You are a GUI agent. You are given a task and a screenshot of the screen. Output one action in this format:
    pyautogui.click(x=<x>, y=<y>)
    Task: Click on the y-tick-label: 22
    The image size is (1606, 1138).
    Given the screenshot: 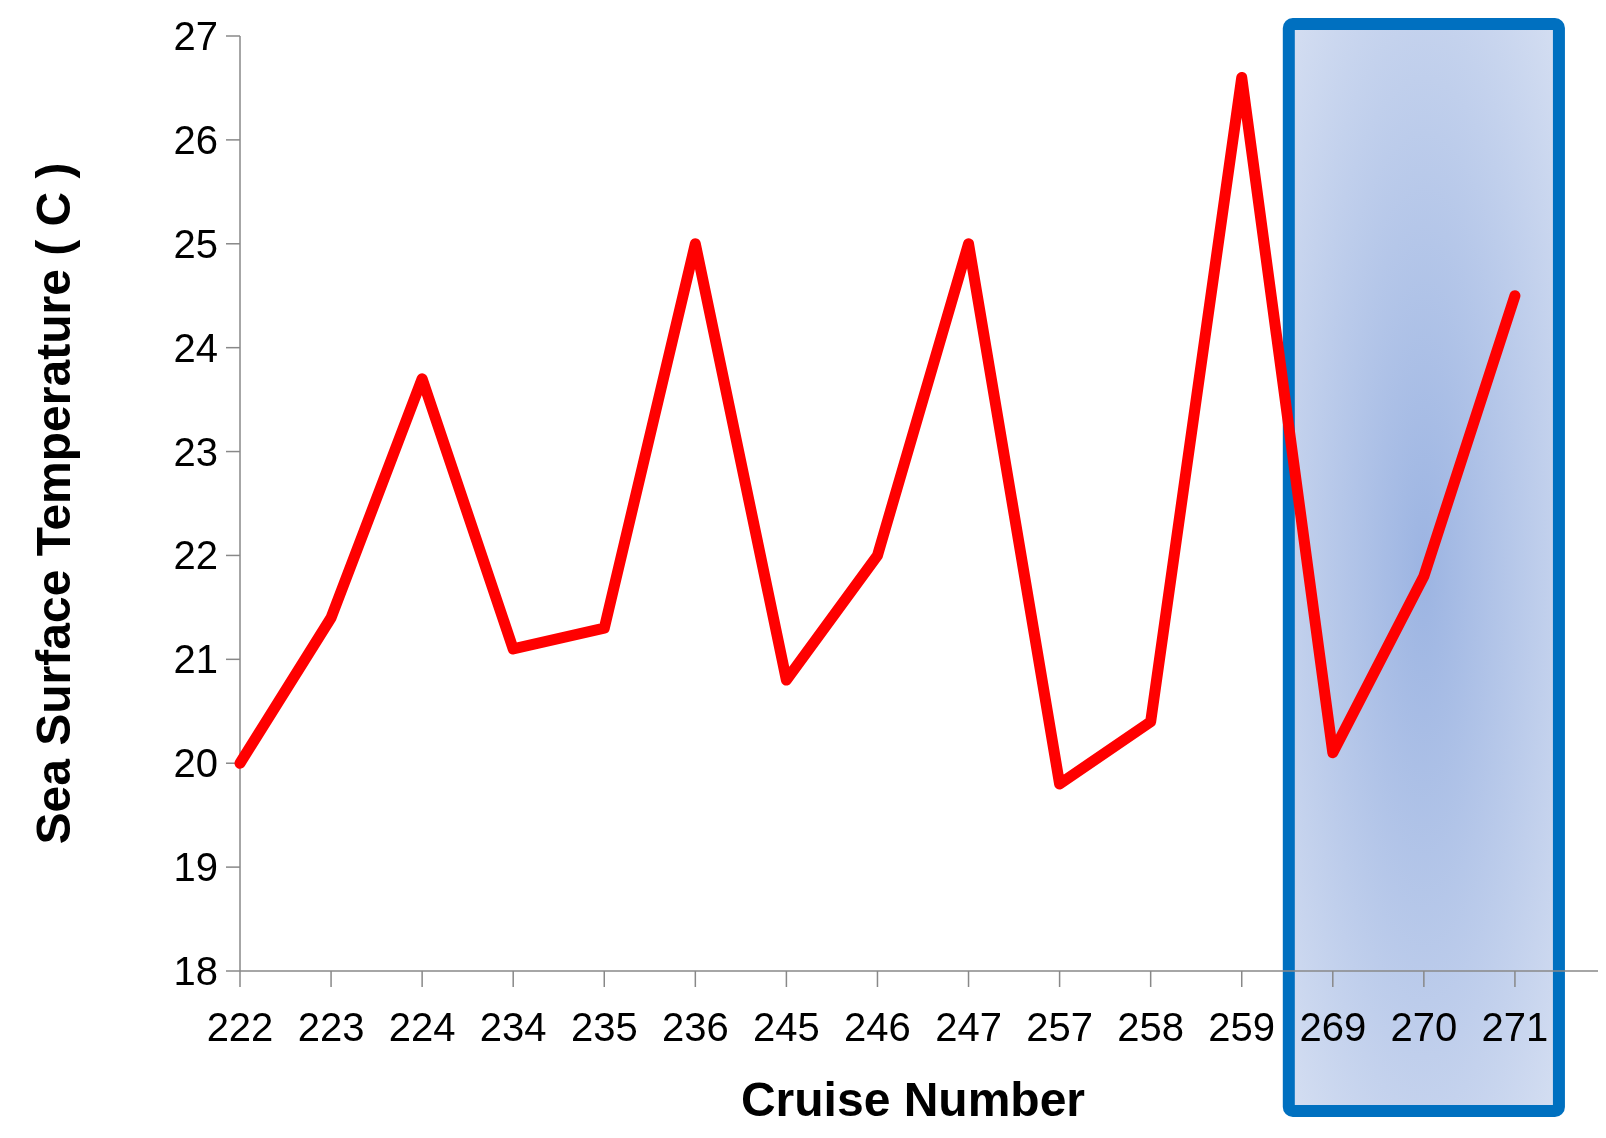 What is the action you would take?
    pyautogui.click(x=195, y=555)
    